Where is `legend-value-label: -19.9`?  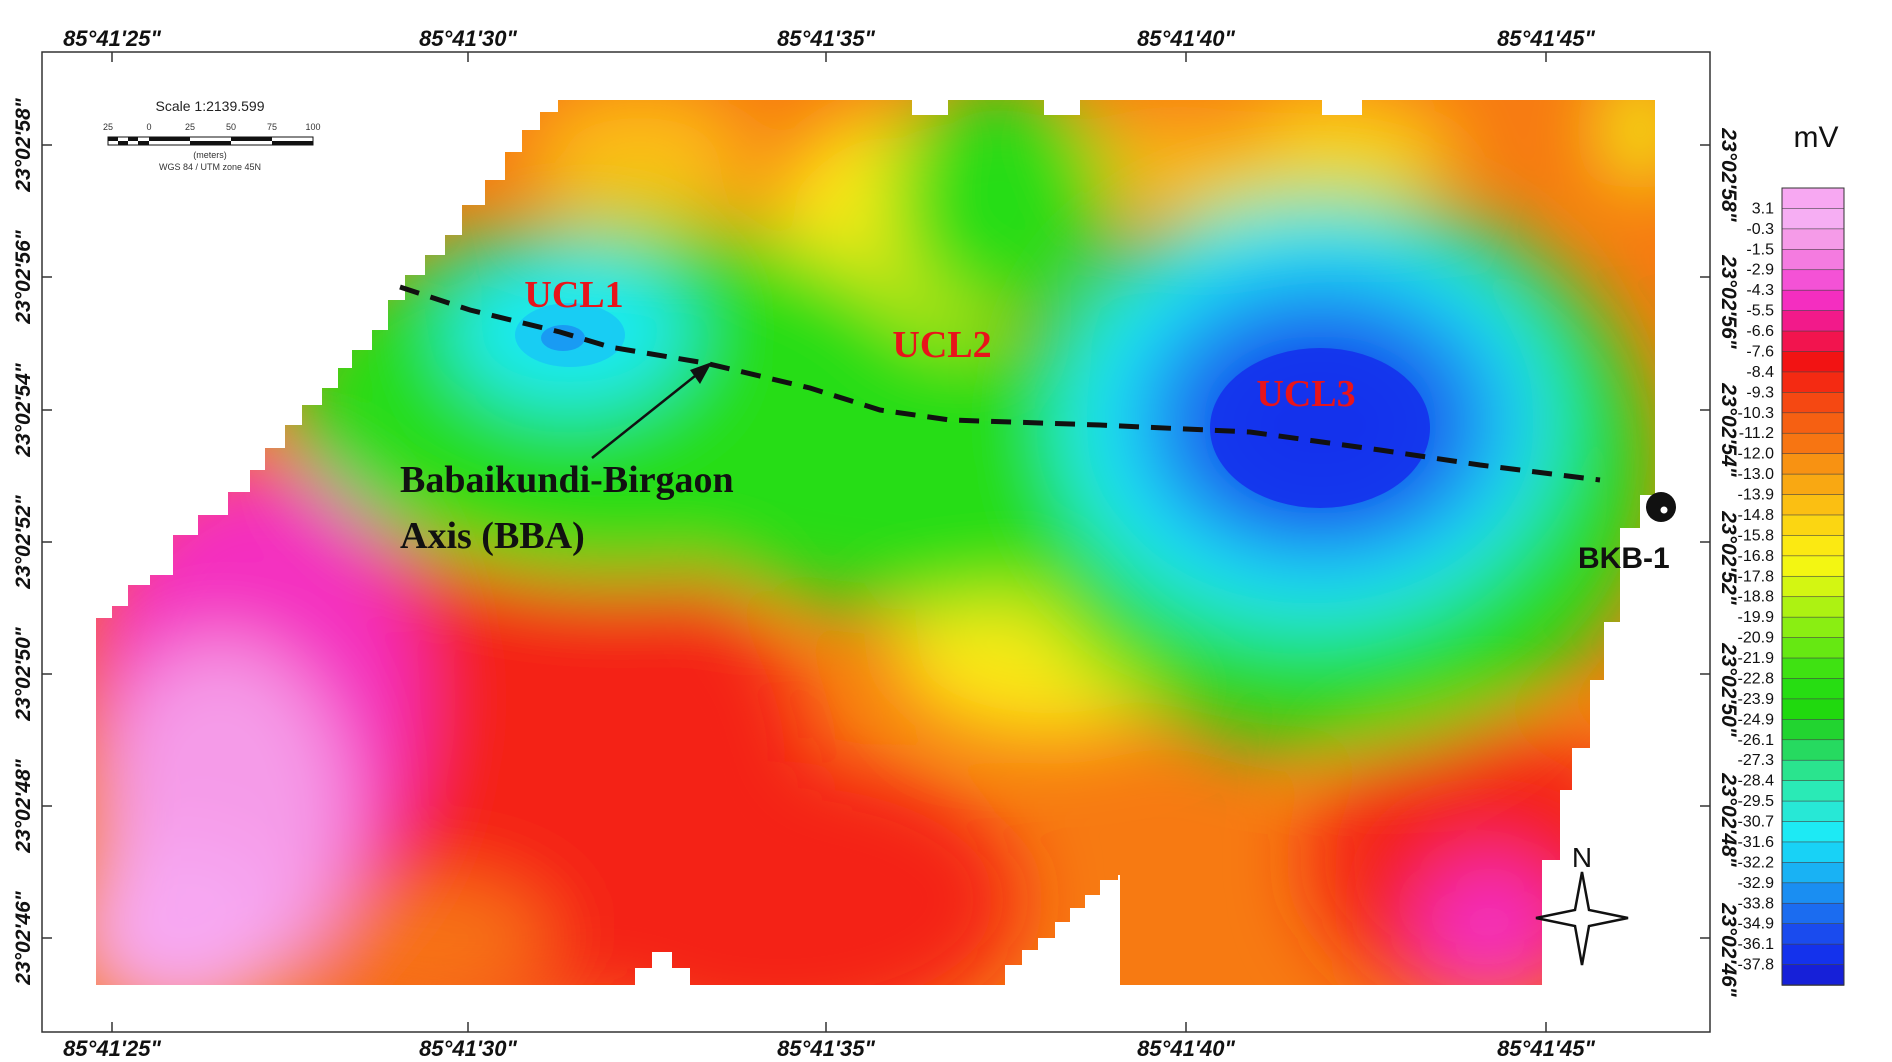
legend-value-label: -19.9 is located at coordinates (1756, 617).